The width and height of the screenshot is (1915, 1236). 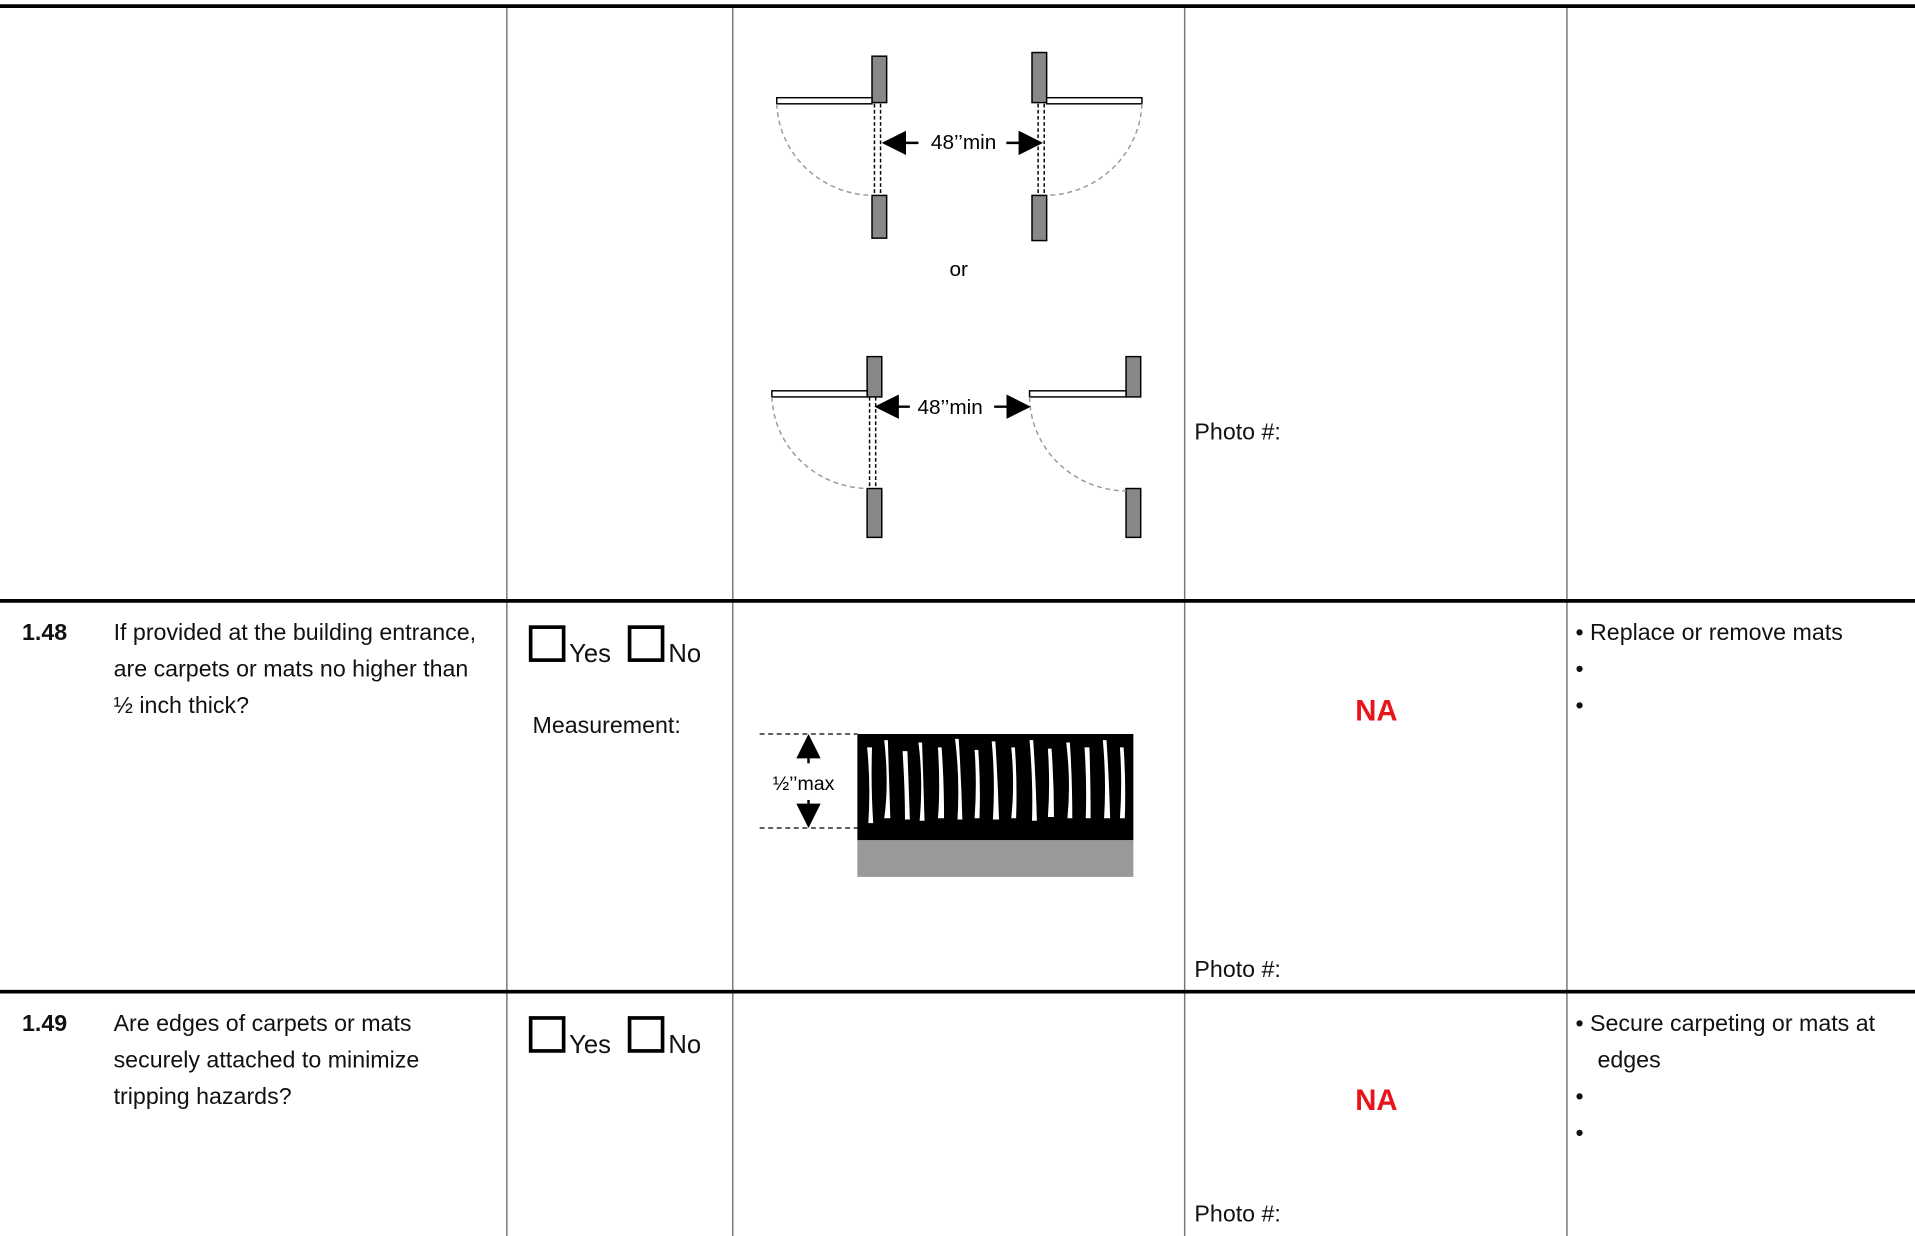 I want to click on measurement-label: Measurement:, so click(x=606, y=726).